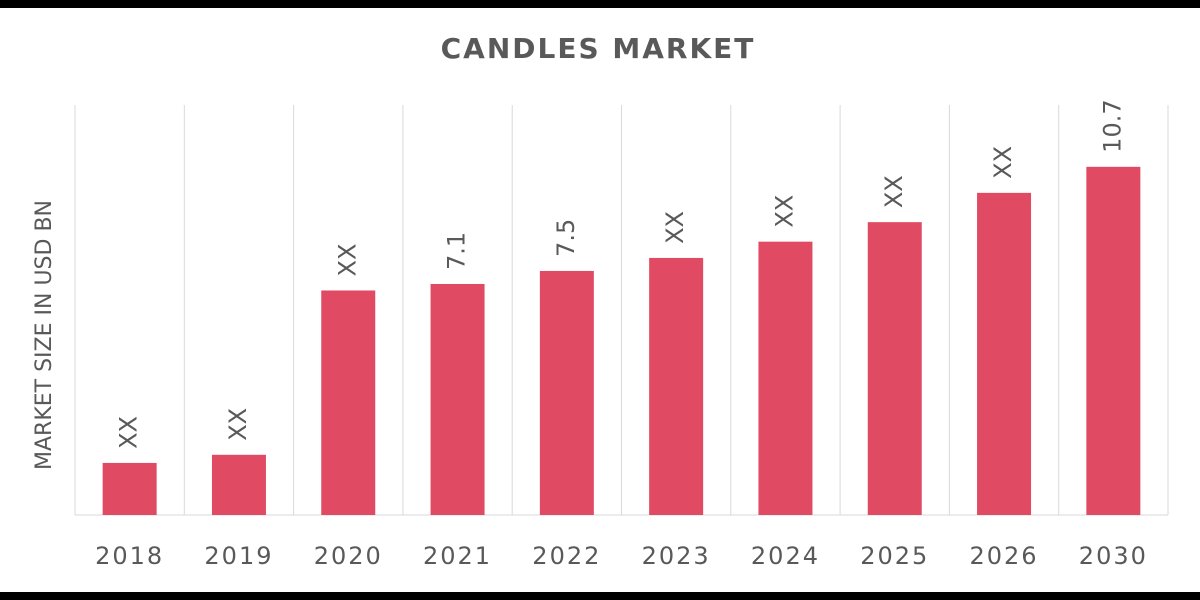 The height and width of the screenshot is (600, 1200). Describe the element at coordinates (600, 596) in the screenshot. I see `bottom-border` at that location.